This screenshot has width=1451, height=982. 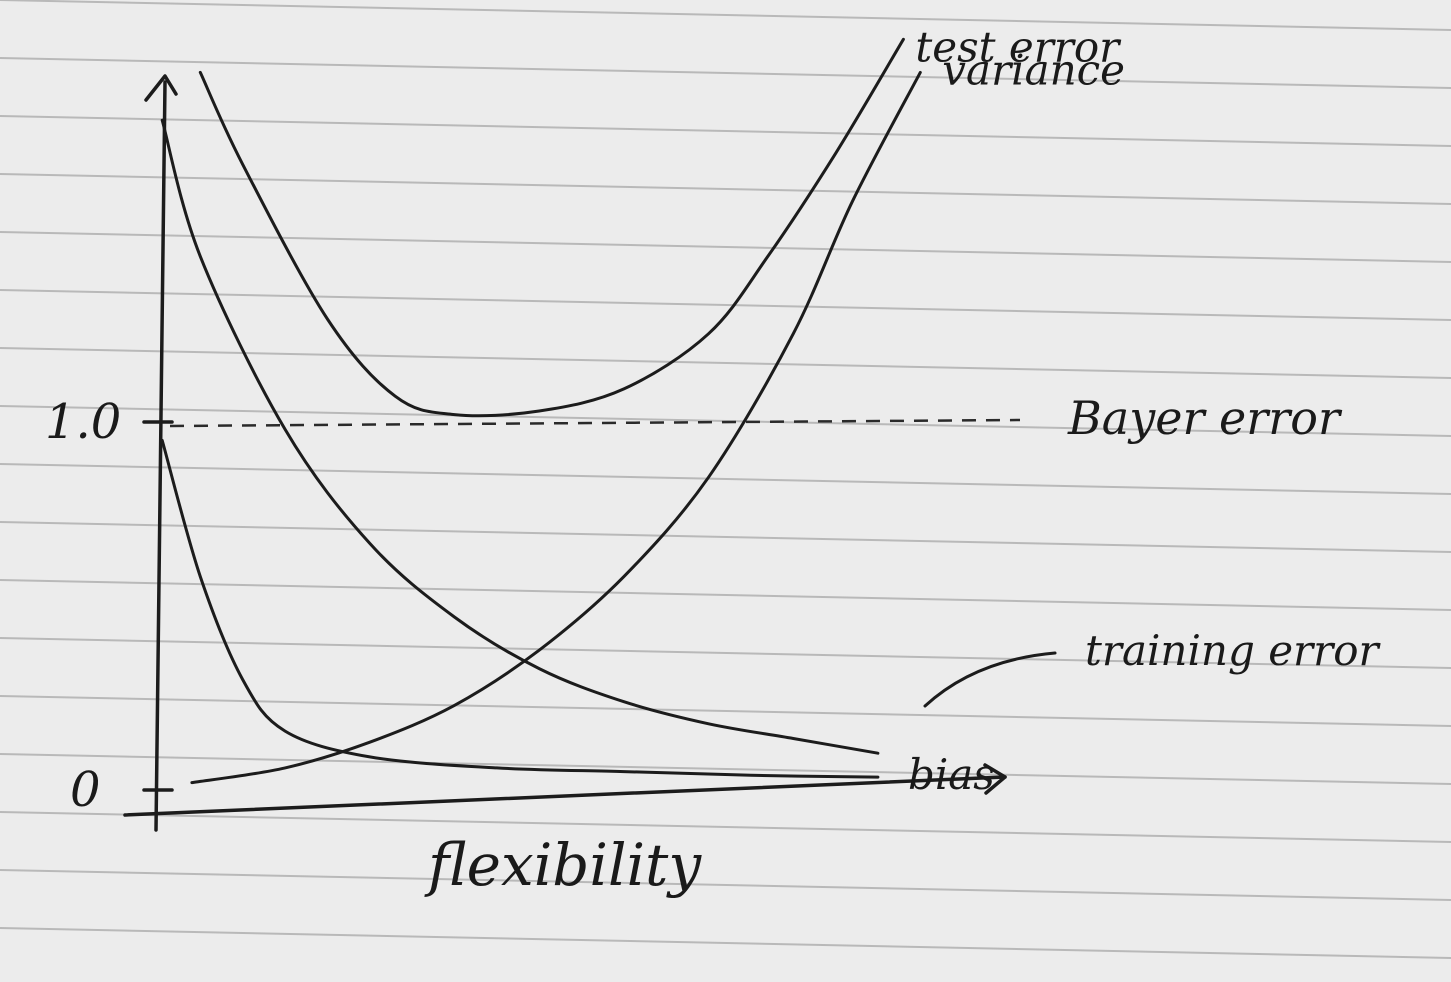 I want to click on series-label-variance: variance, so click(x=1033, y=69).